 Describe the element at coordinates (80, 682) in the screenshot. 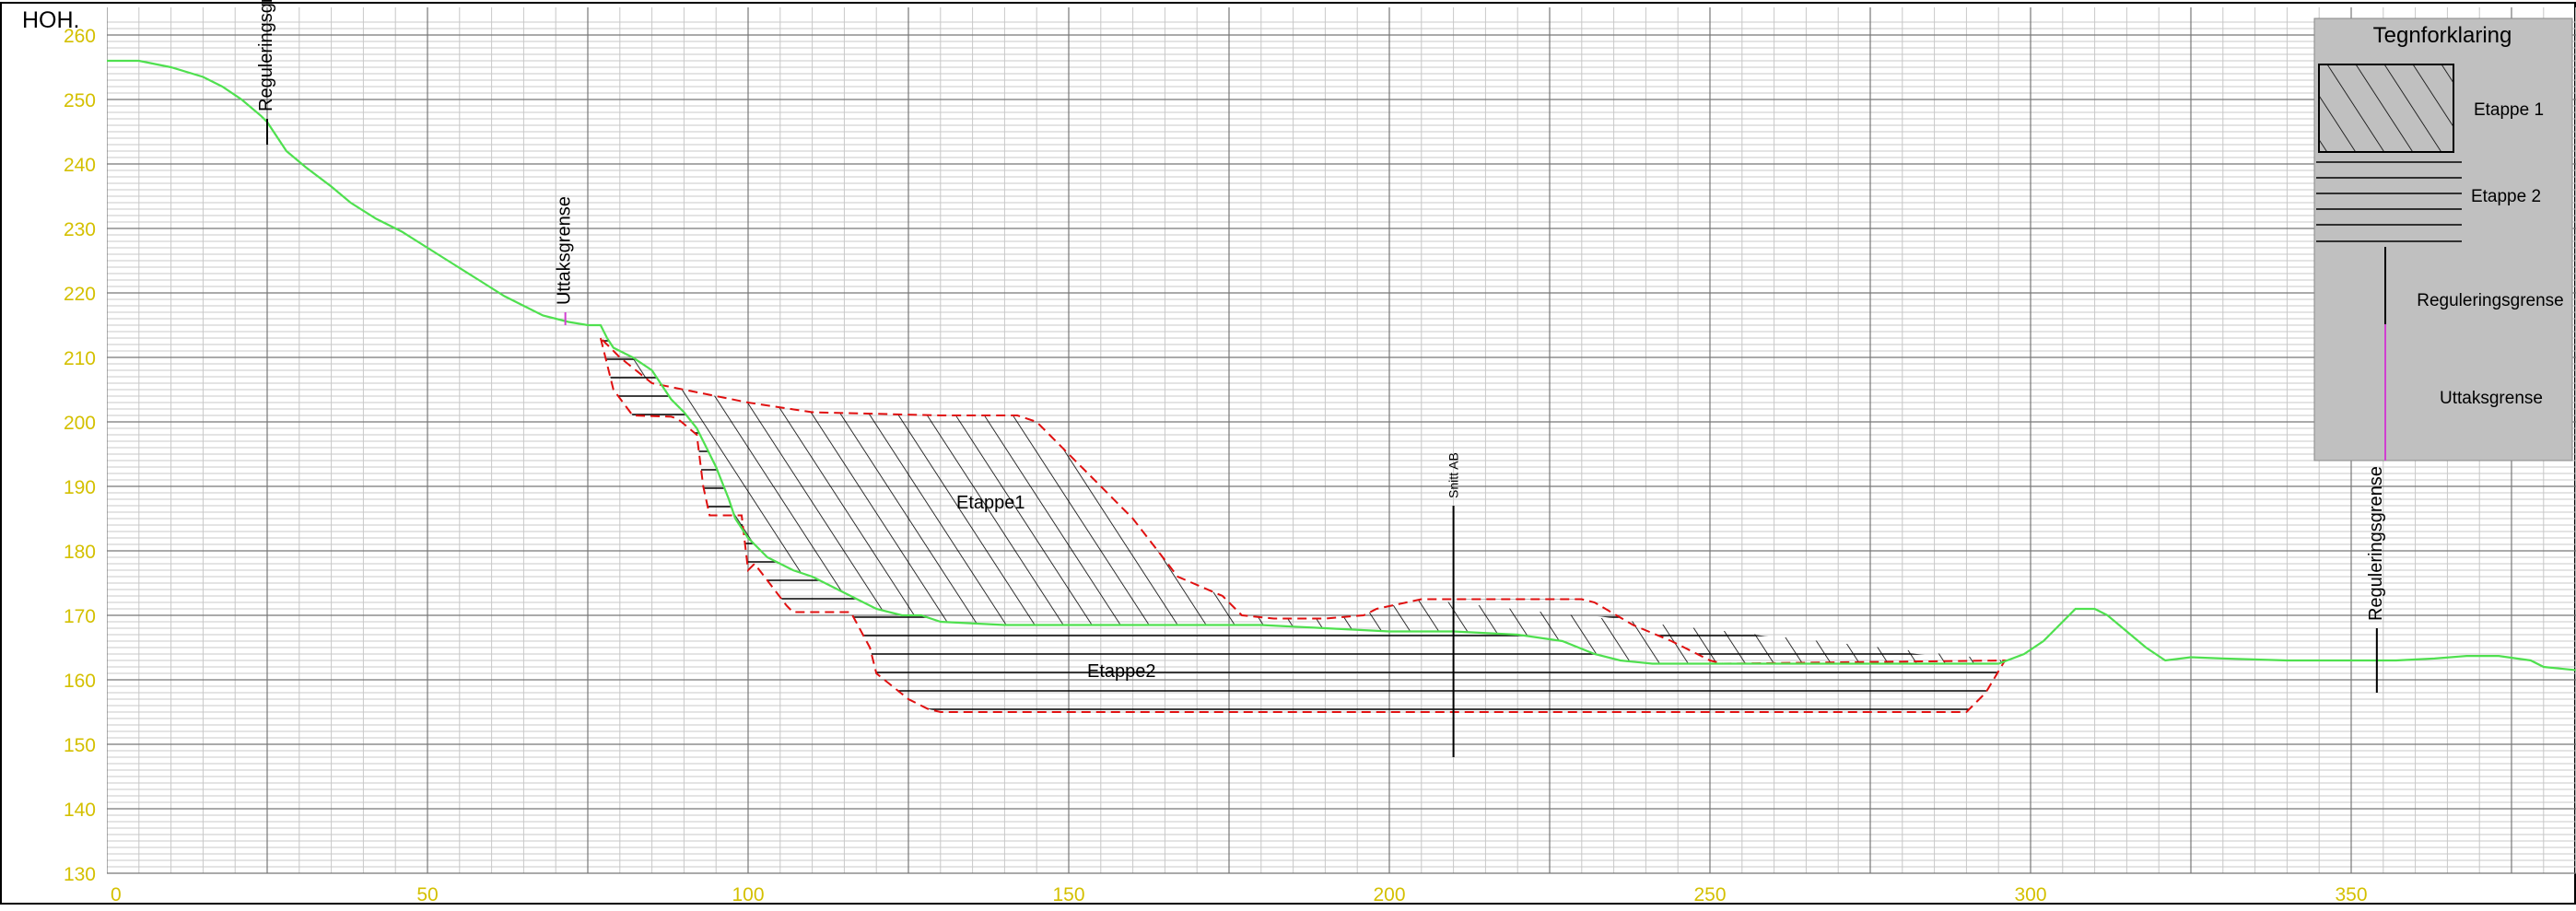

I see `y-tick-label: 160` at that location.